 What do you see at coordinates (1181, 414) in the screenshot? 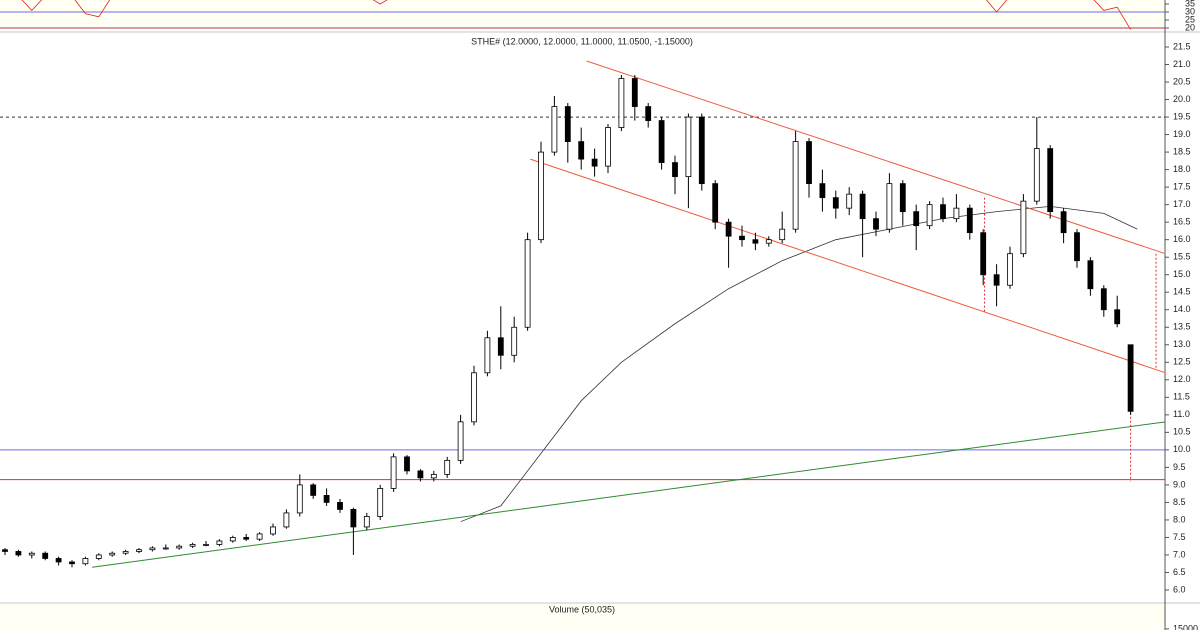
I see `y-tick-label: 11.0` at bounding box center [1181, 414].